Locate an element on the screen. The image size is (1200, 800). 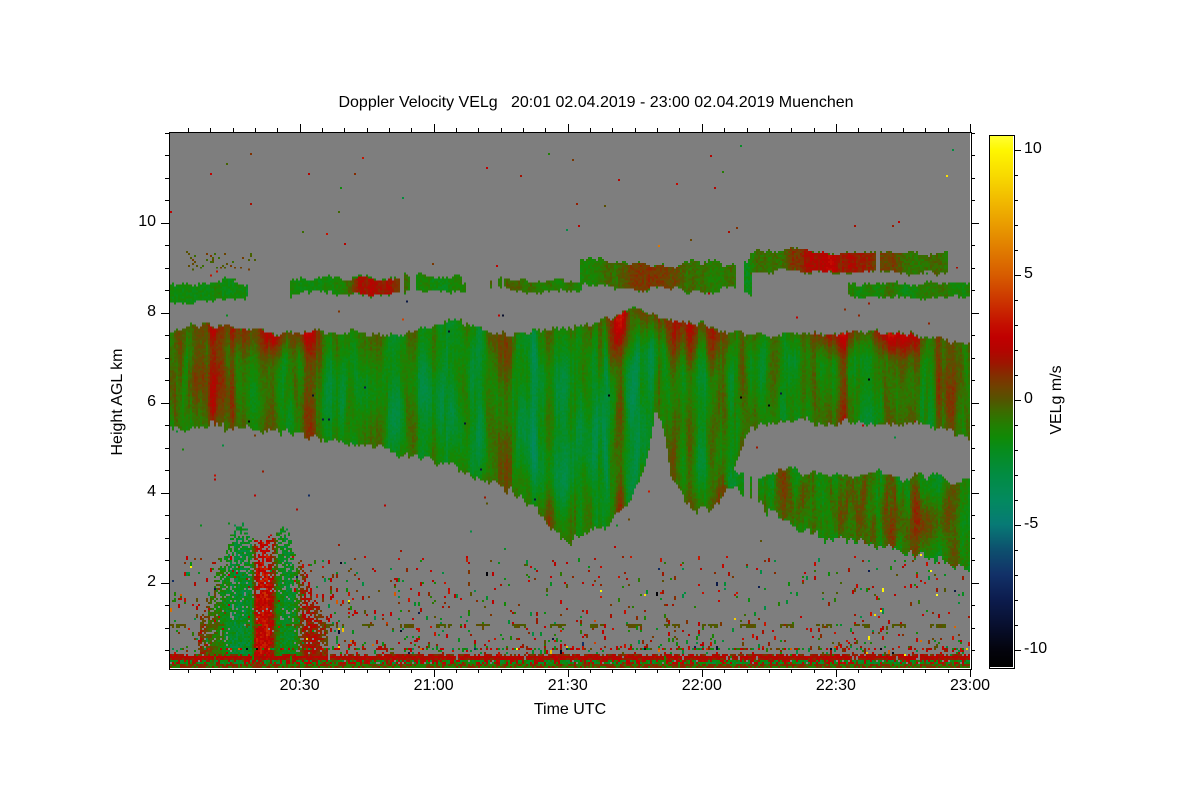
y-tick-label: 6 is located at coordinates (151, 401).